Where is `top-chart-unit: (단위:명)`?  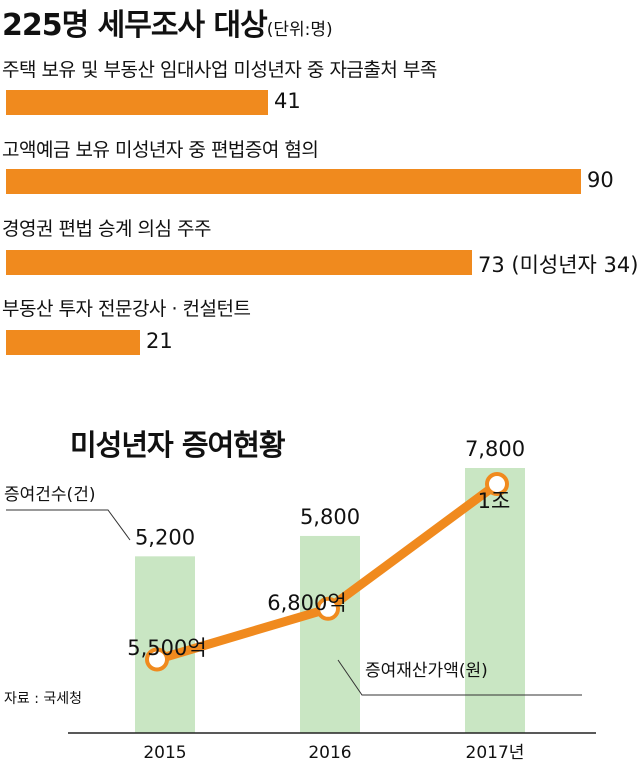 top-chart-unit: (단위:명) is located at coordinates (299, 30).